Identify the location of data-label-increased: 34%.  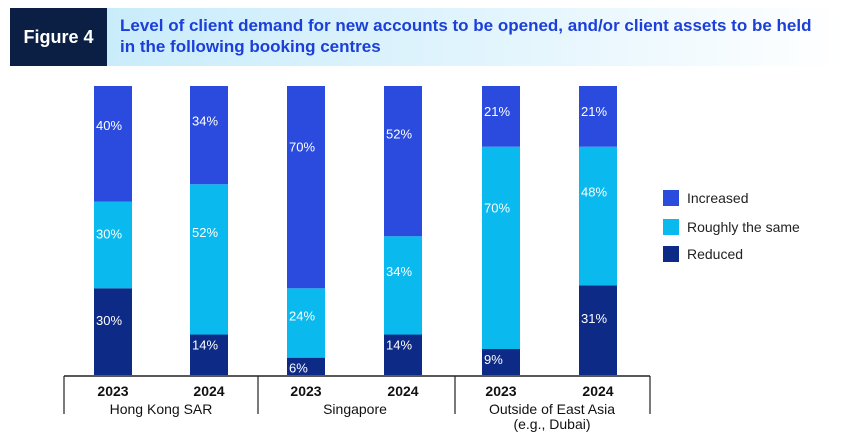
(205, 121).